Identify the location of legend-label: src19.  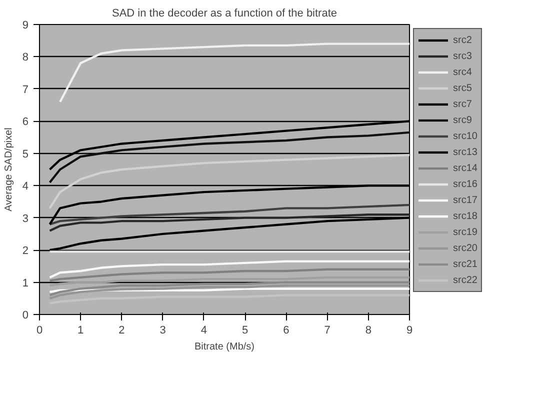
(465, 232).